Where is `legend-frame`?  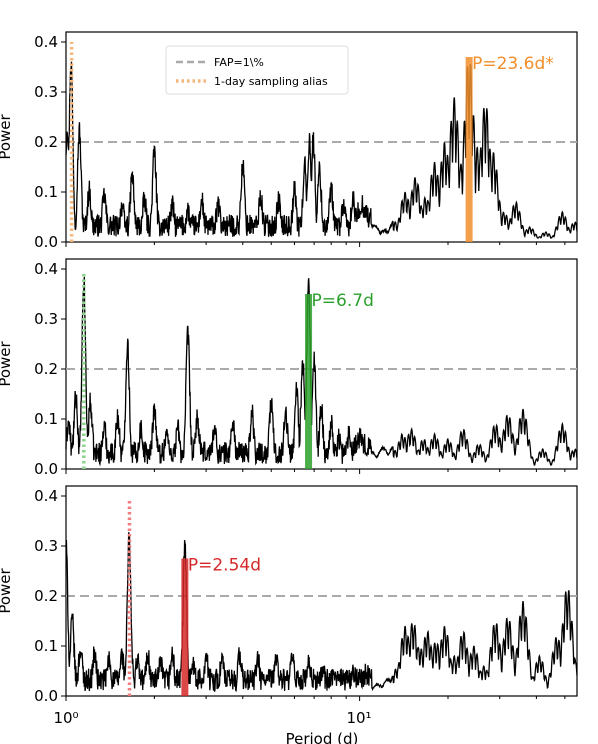 legend-frame is located at coordinates (257, 70).